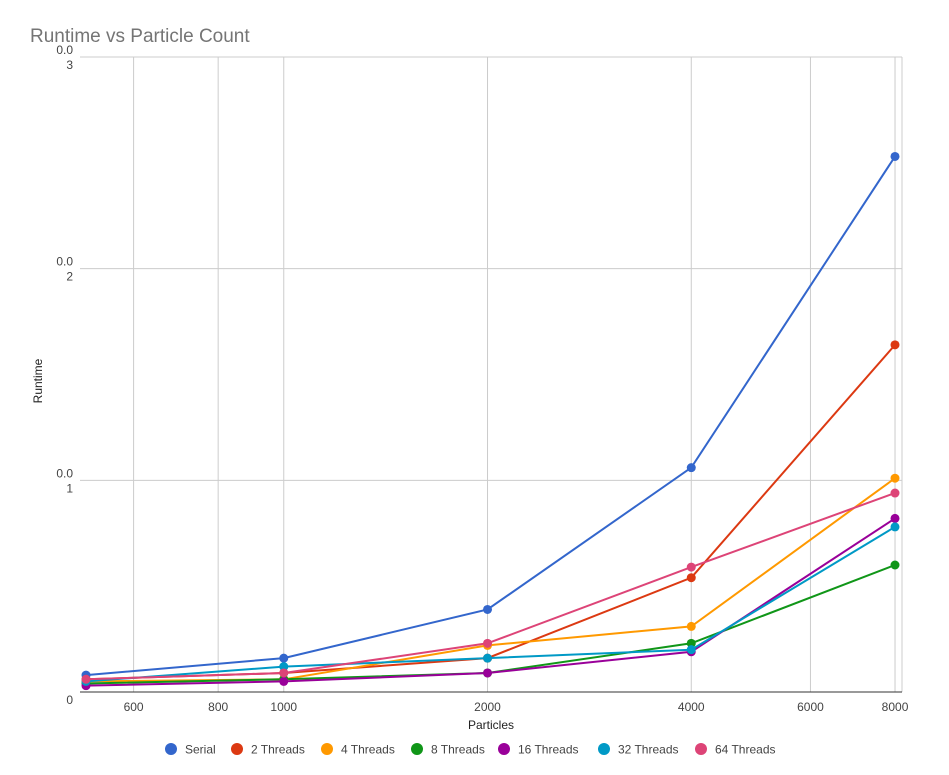 Image resolution: width=949 pixels, height=775 pixels. I want to click on y-tick-label: 3, so click(69, 65).